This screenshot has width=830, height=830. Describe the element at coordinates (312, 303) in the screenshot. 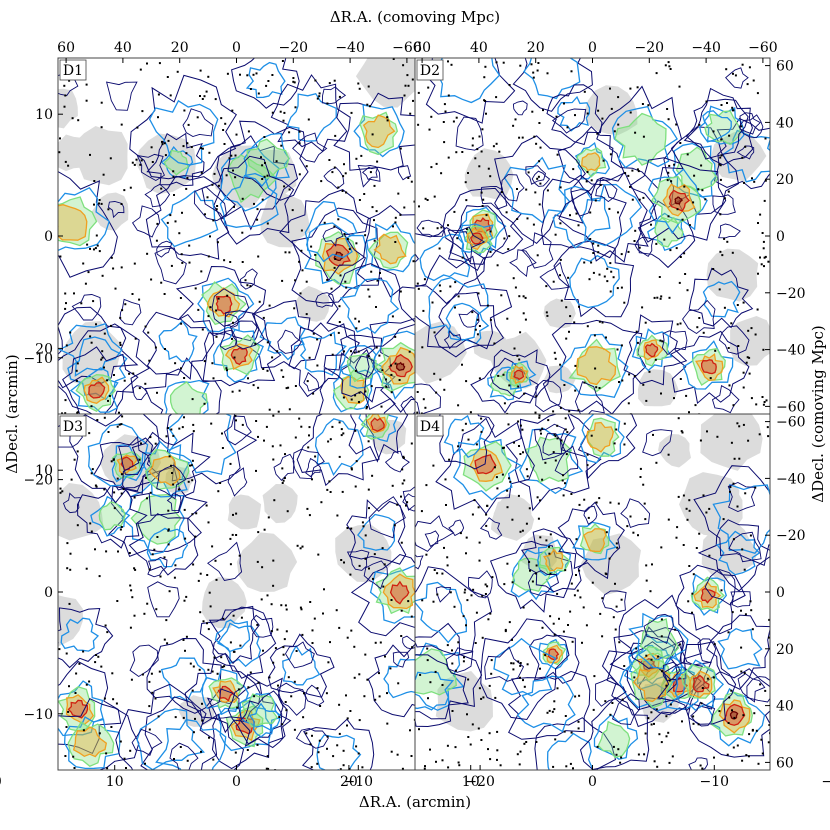

I see `masked-region` at that location.